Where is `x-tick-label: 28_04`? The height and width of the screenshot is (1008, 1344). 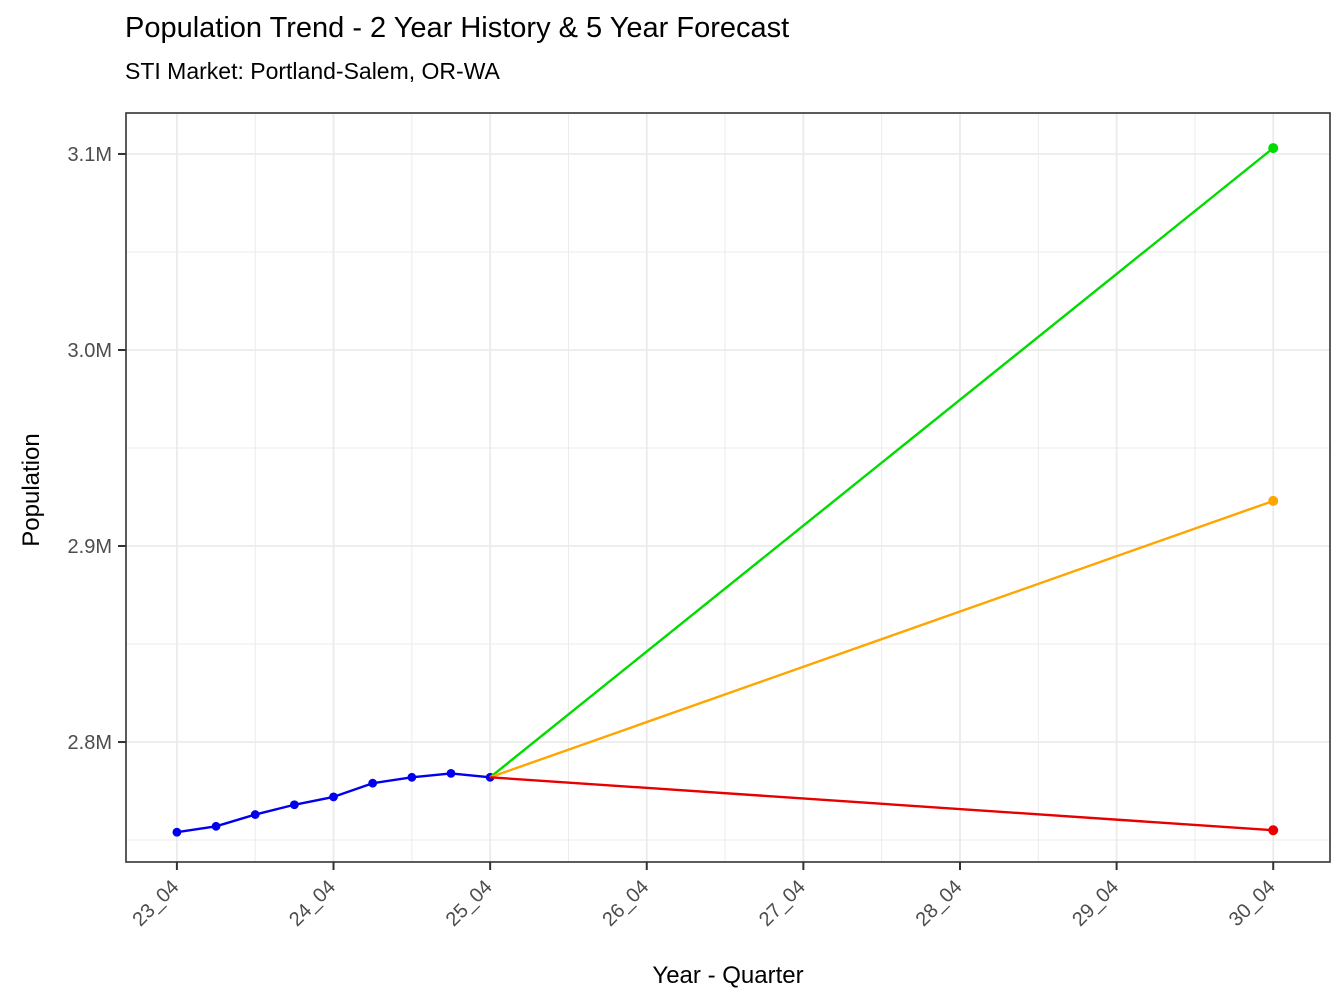
x-tick-label: 28_04 is located at coordinates (939, 903).